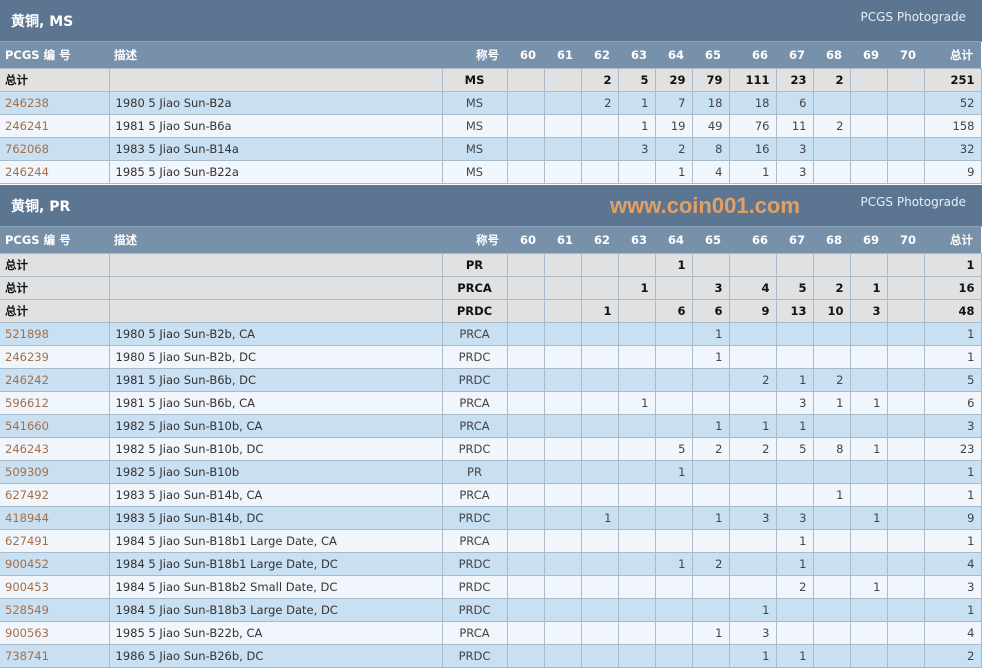 Image resolution: width=982 pixels, height=672 pixels. Describe the element at coordinates (599, 311) in the screenshot. I see `grade-count-62: 1` at that location.